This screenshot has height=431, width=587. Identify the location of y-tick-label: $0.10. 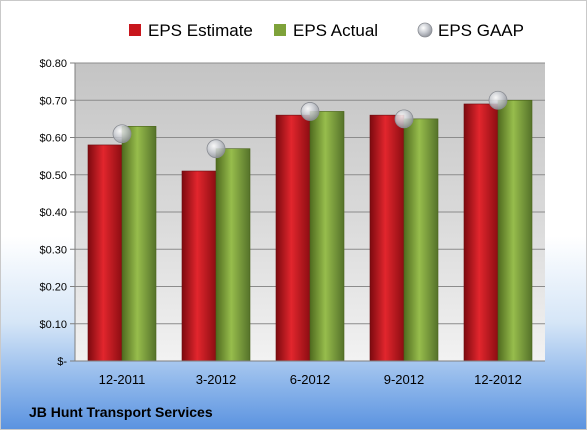
(53, 325).